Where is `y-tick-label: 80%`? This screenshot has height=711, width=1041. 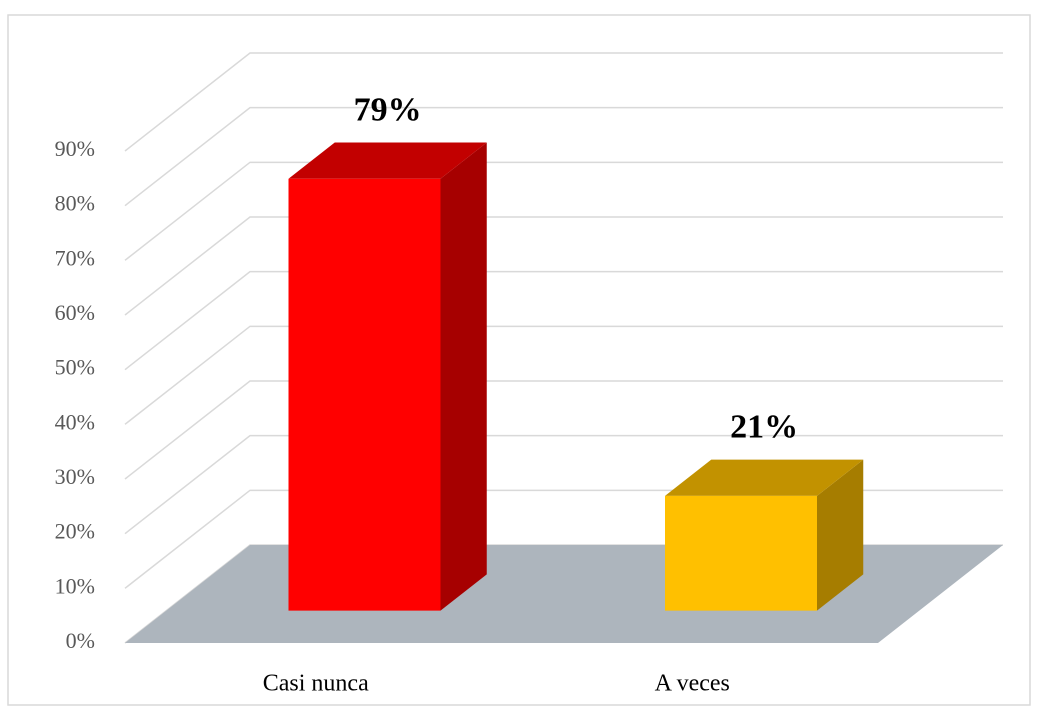
y-tick-label: 80% is located at coordinates (75, 203).